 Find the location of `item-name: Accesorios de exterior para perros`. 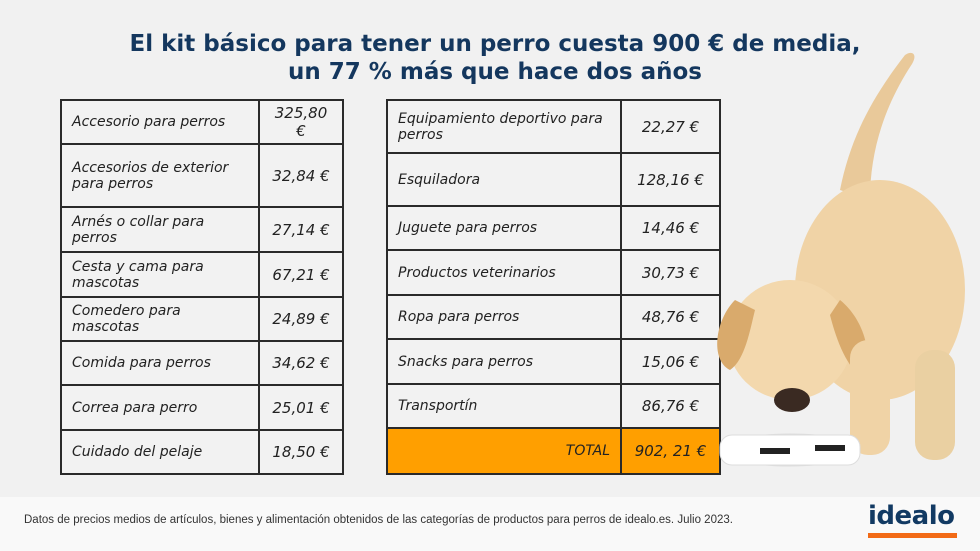

item-name: Accesorios de exterior para perros is located at coordinates (160, 175).